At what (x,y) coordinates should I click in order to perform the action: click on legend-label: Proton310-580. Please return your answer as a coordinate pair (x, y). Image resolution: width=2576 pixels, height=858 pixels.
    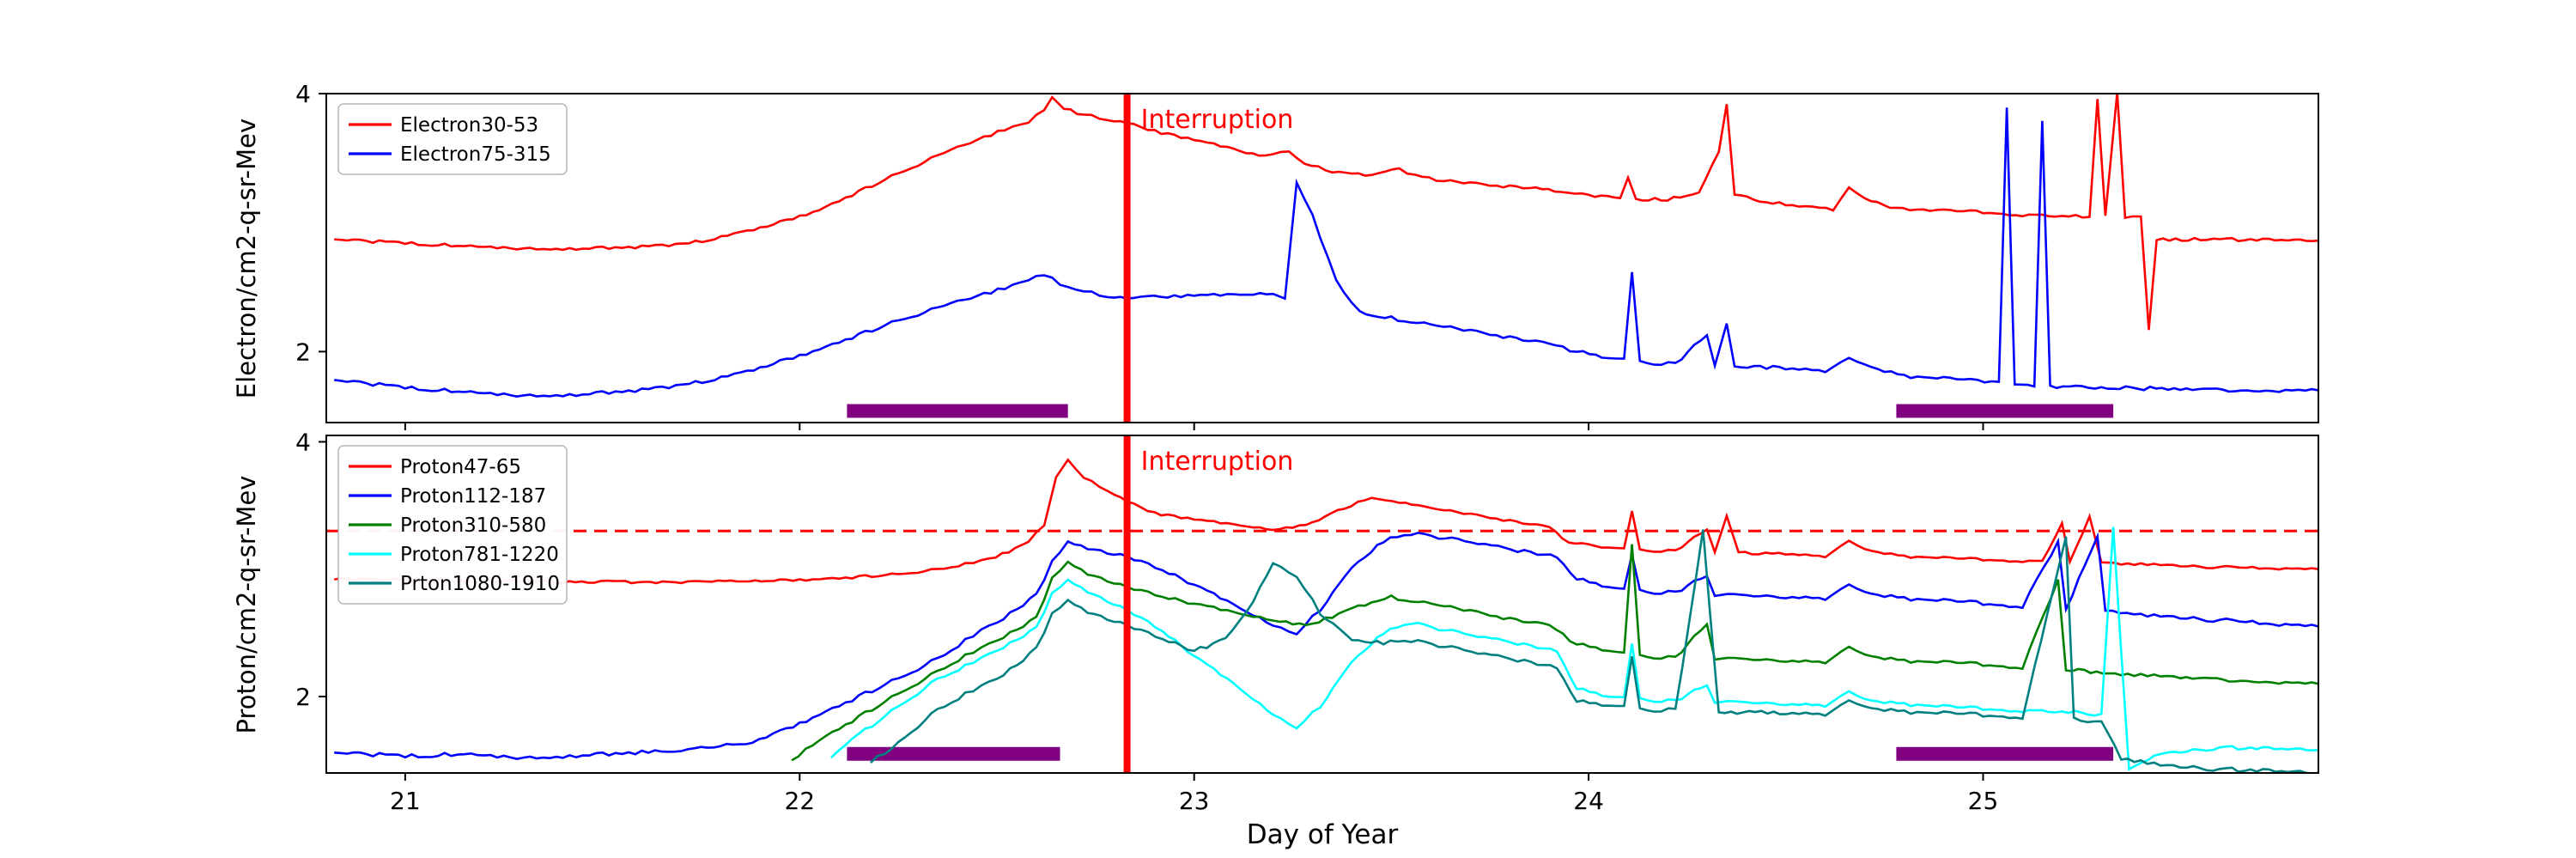
    Looking at the image, I should click on (473, 525).